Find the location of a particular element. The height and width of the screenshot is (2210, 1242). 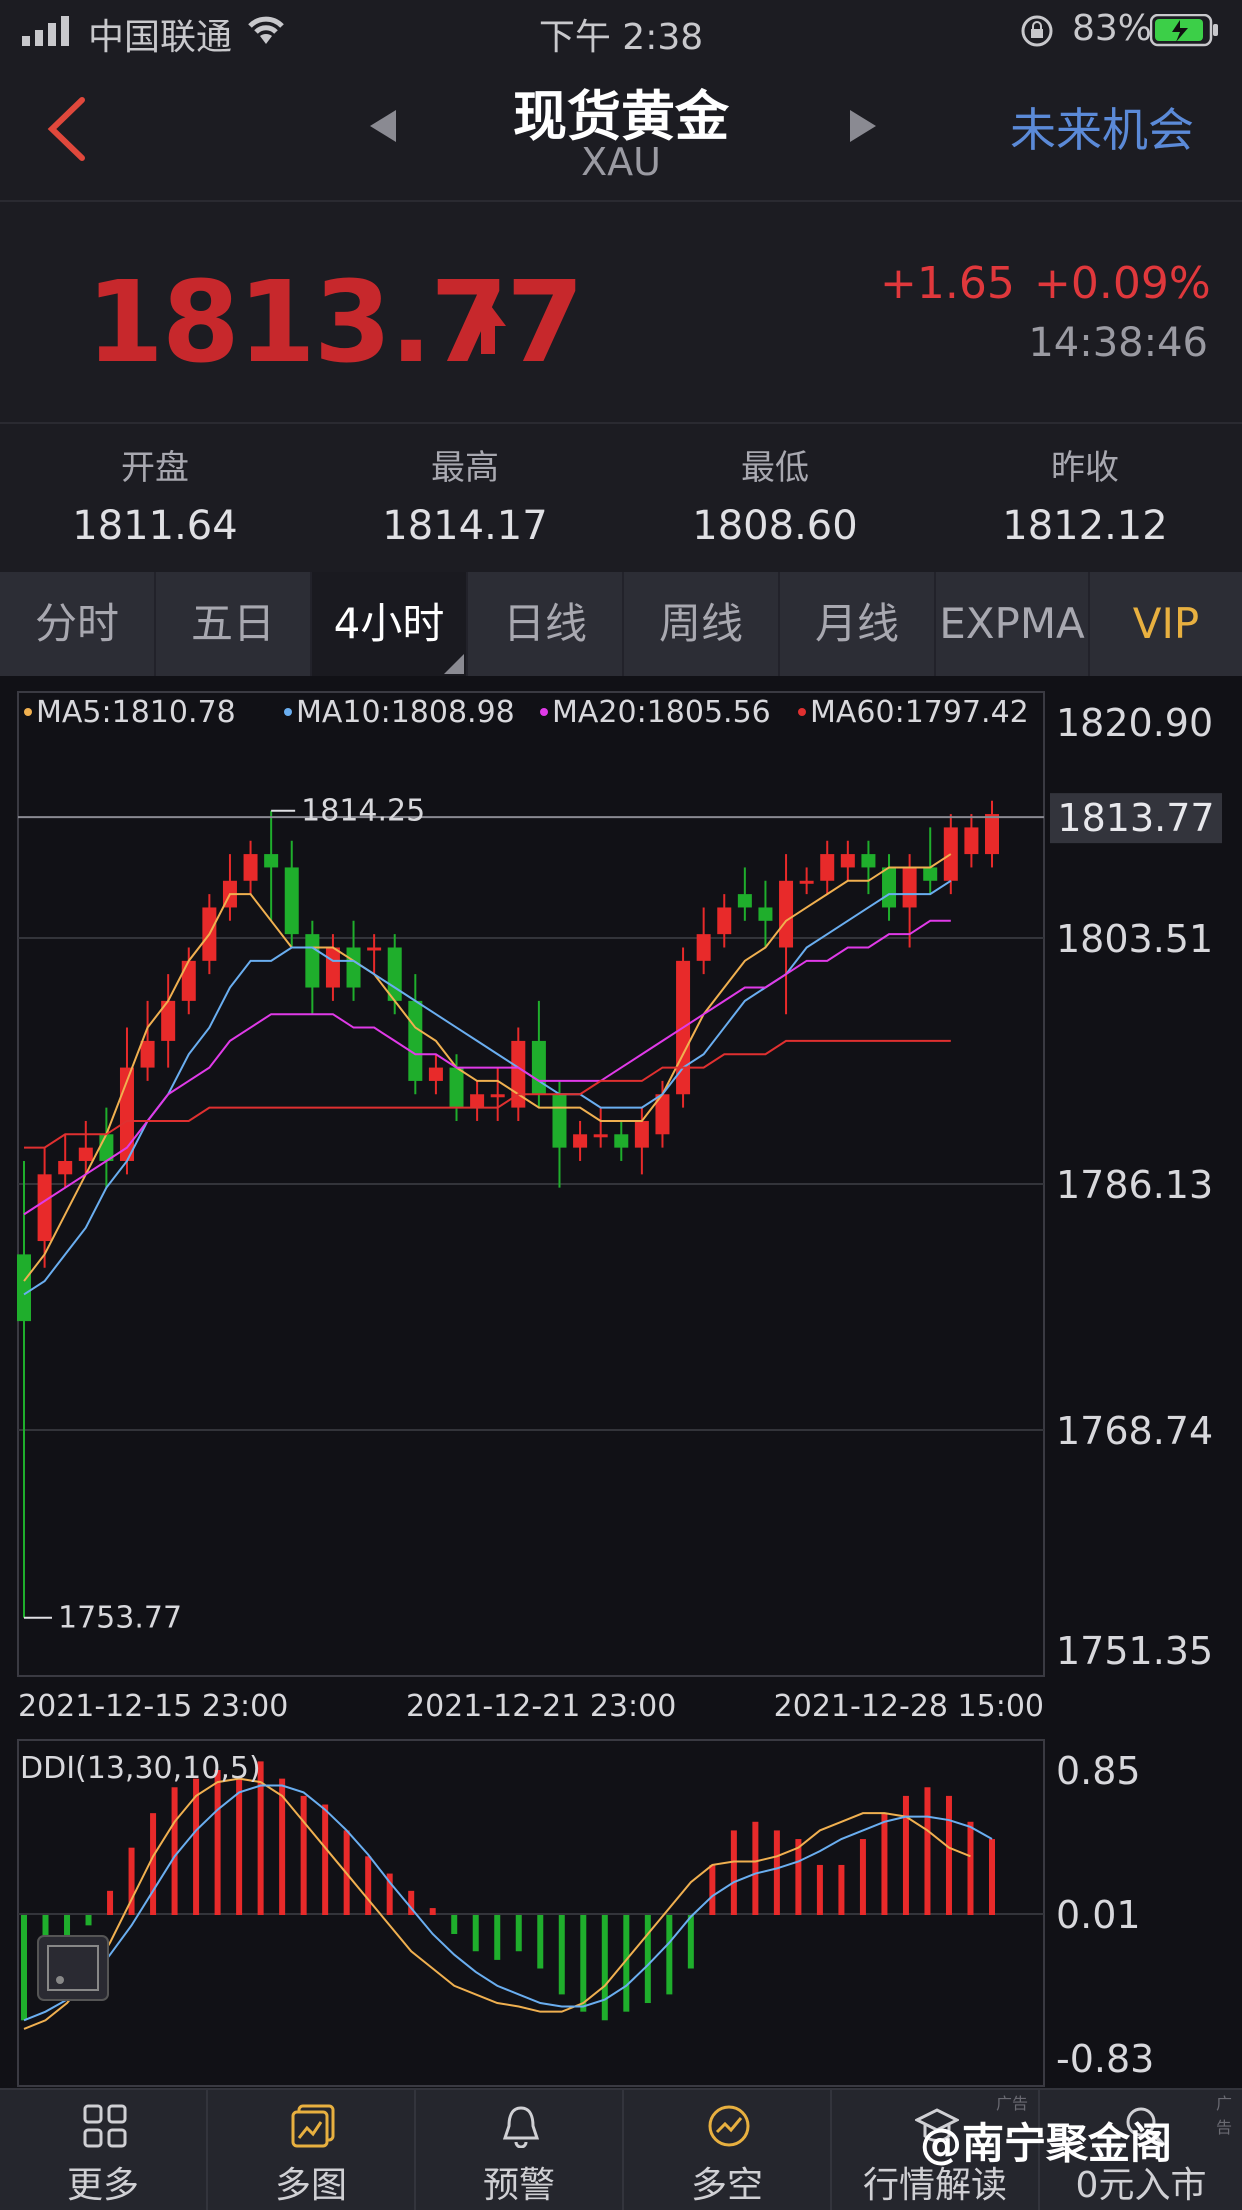

tab-monthly: 月线 is located at coordinates (858, 624).